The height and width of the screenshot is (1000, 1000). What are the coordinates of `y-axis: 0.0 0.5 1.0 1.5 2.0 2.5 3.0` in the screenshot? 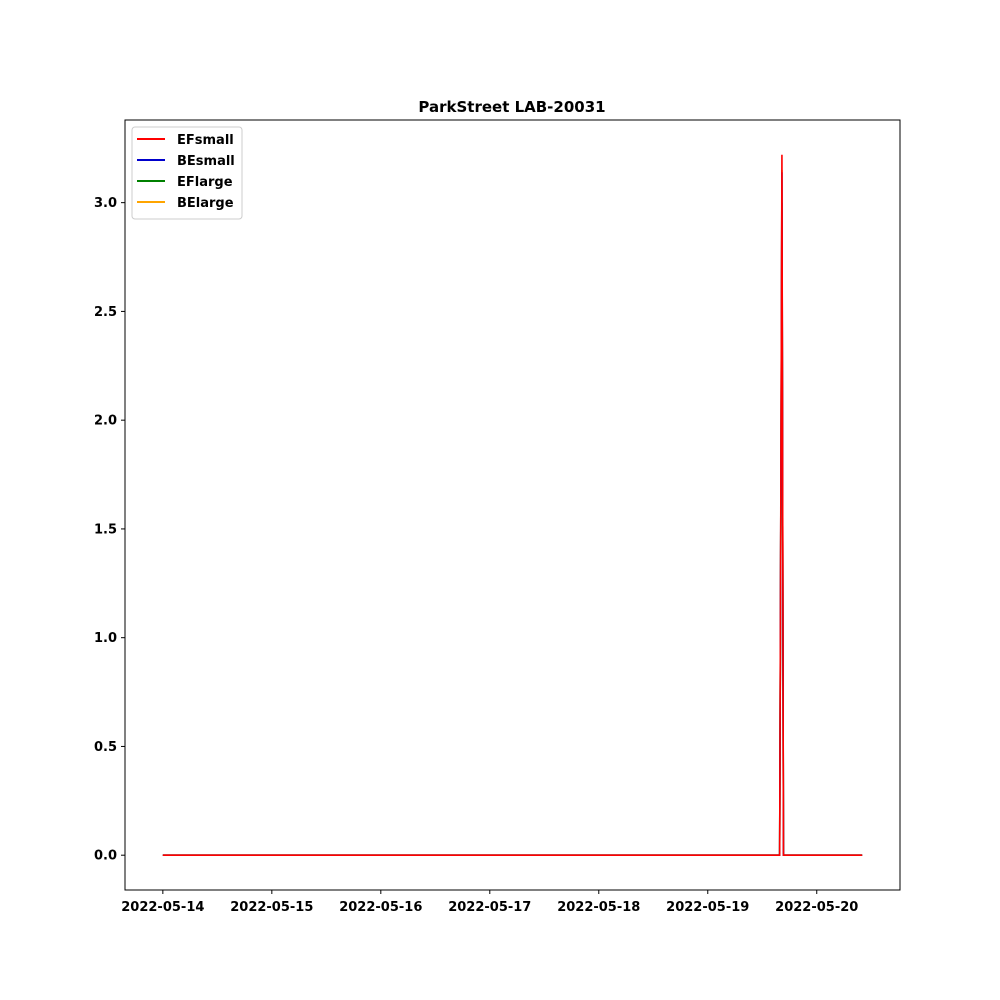 It's located at (109, 530).